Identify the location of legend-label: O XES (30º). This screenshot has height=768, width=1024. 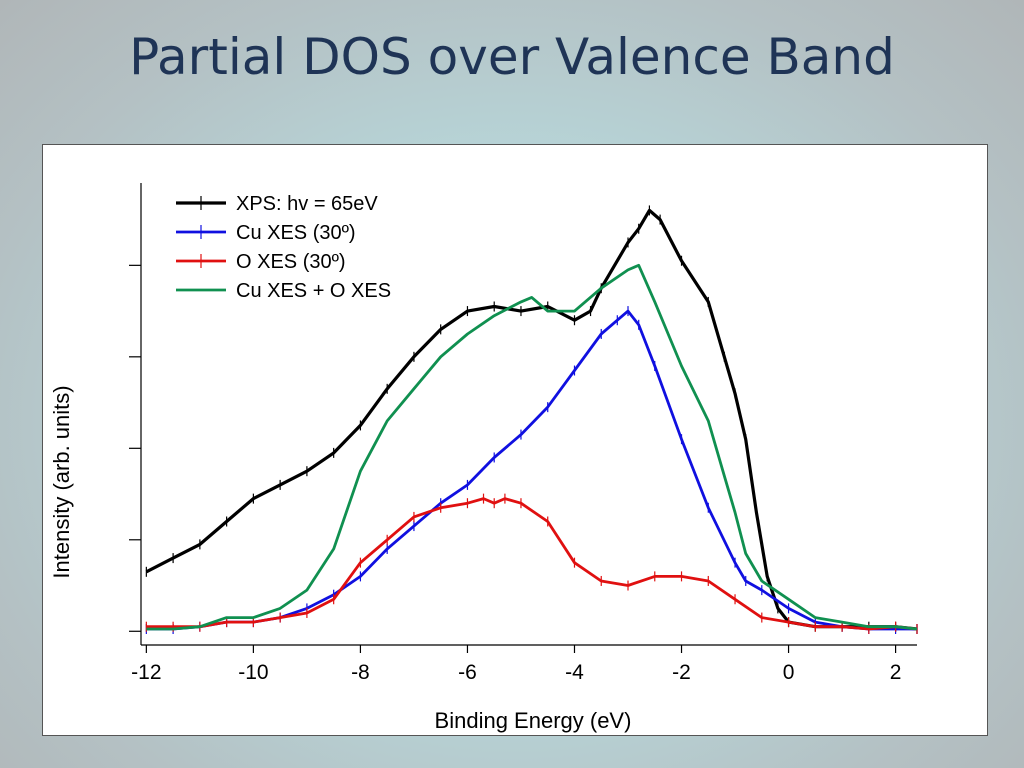
(291, 262).